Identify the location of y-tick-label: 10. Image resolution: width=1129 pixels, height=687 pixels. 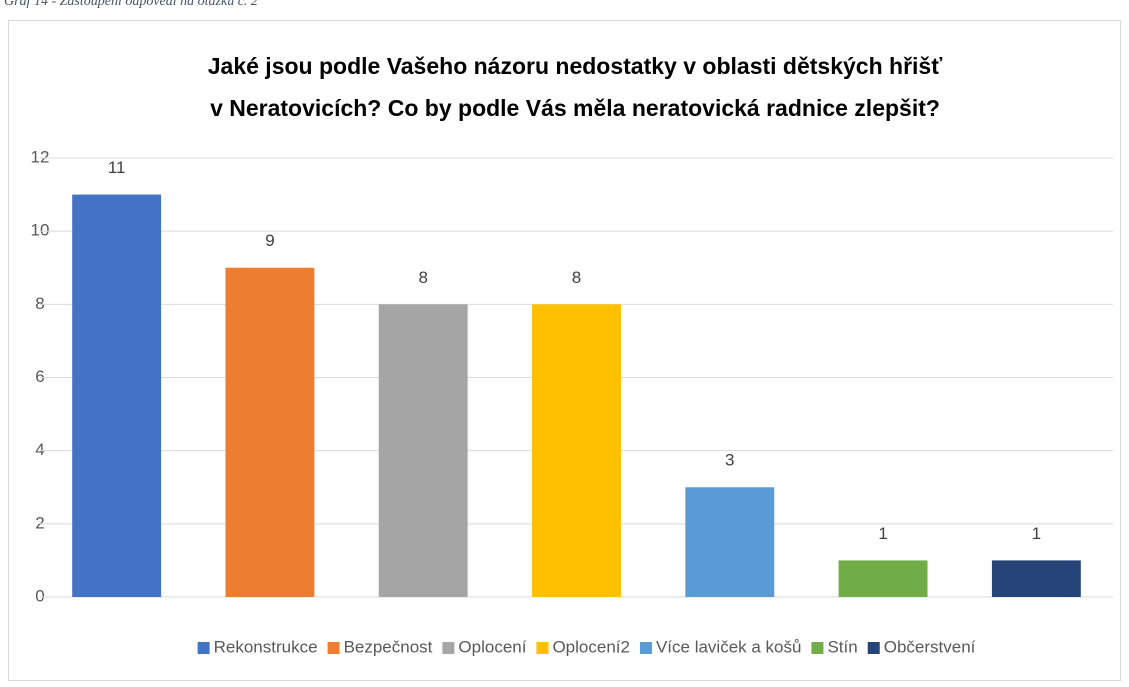
(40, 230).